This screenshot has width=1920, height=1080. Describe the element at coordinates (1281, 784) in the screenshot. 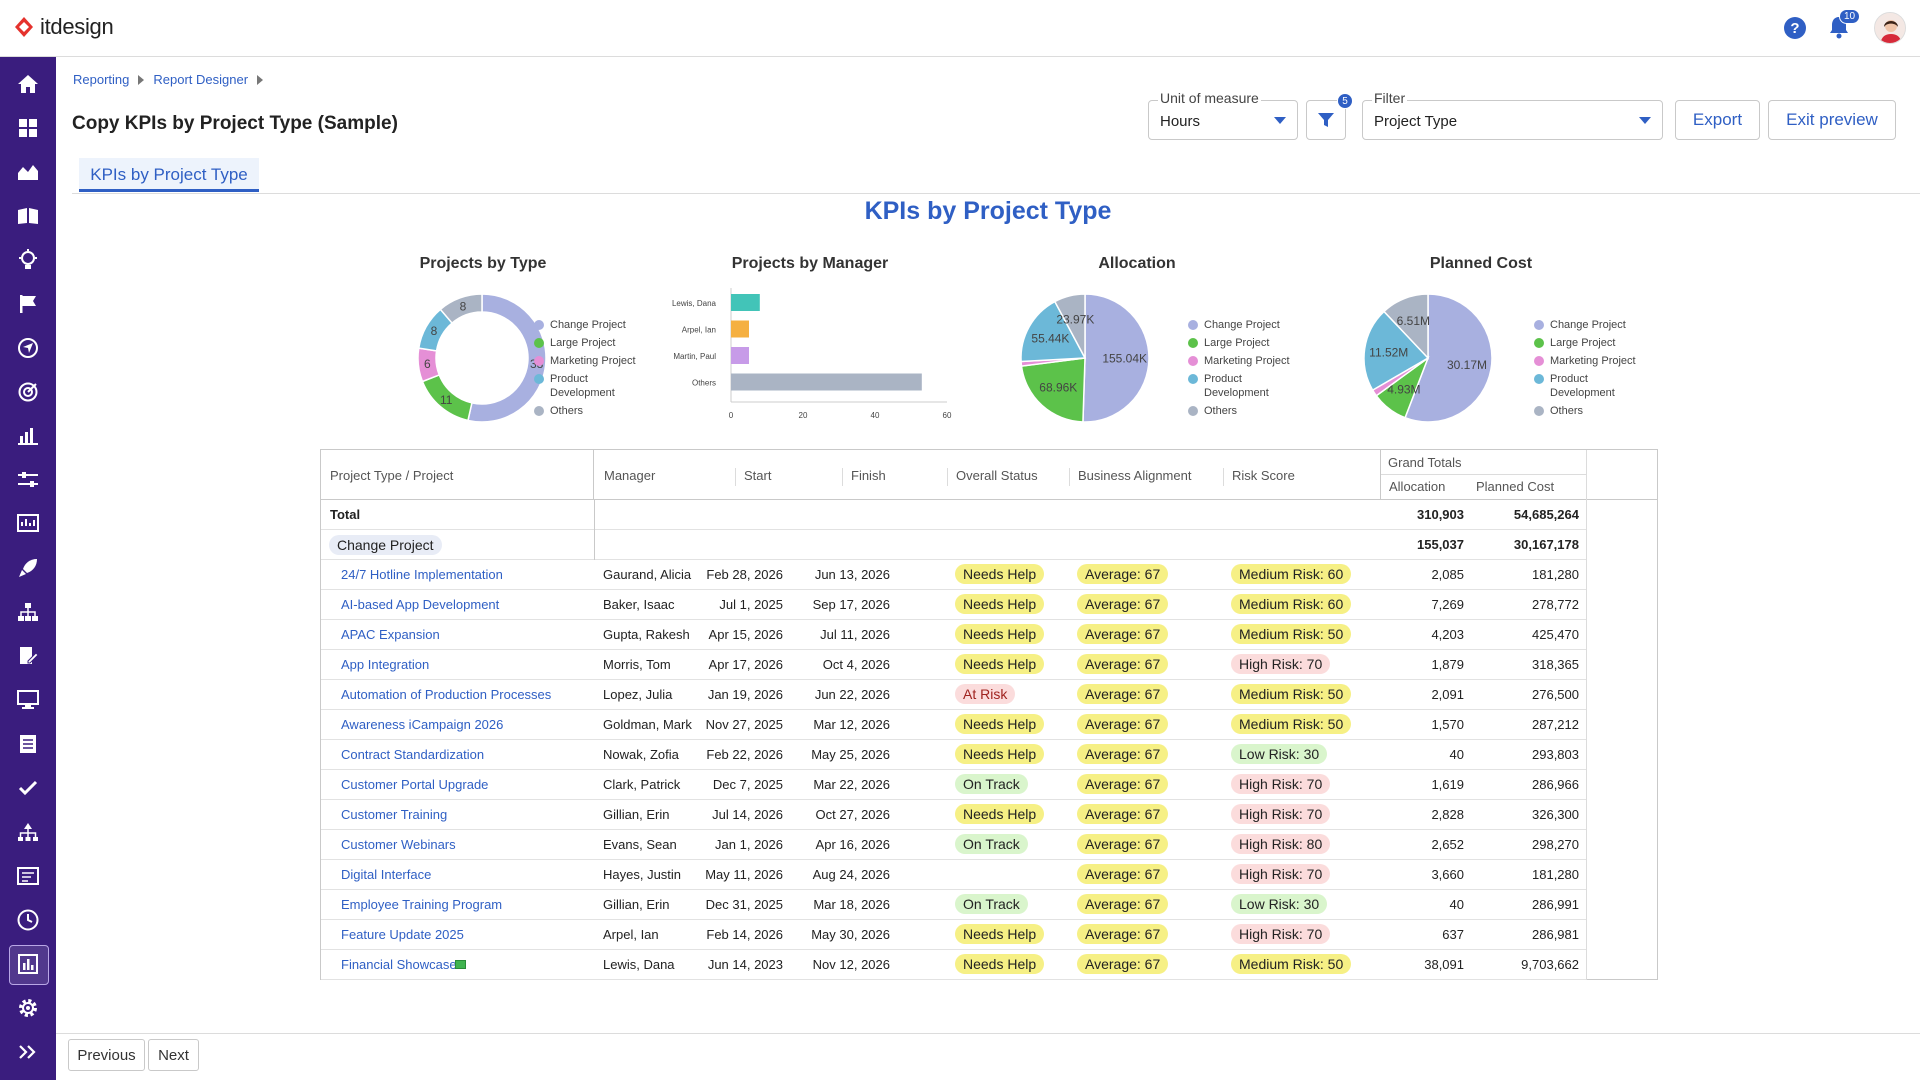

I see `risk-badge: High Risk: 70` at that location.